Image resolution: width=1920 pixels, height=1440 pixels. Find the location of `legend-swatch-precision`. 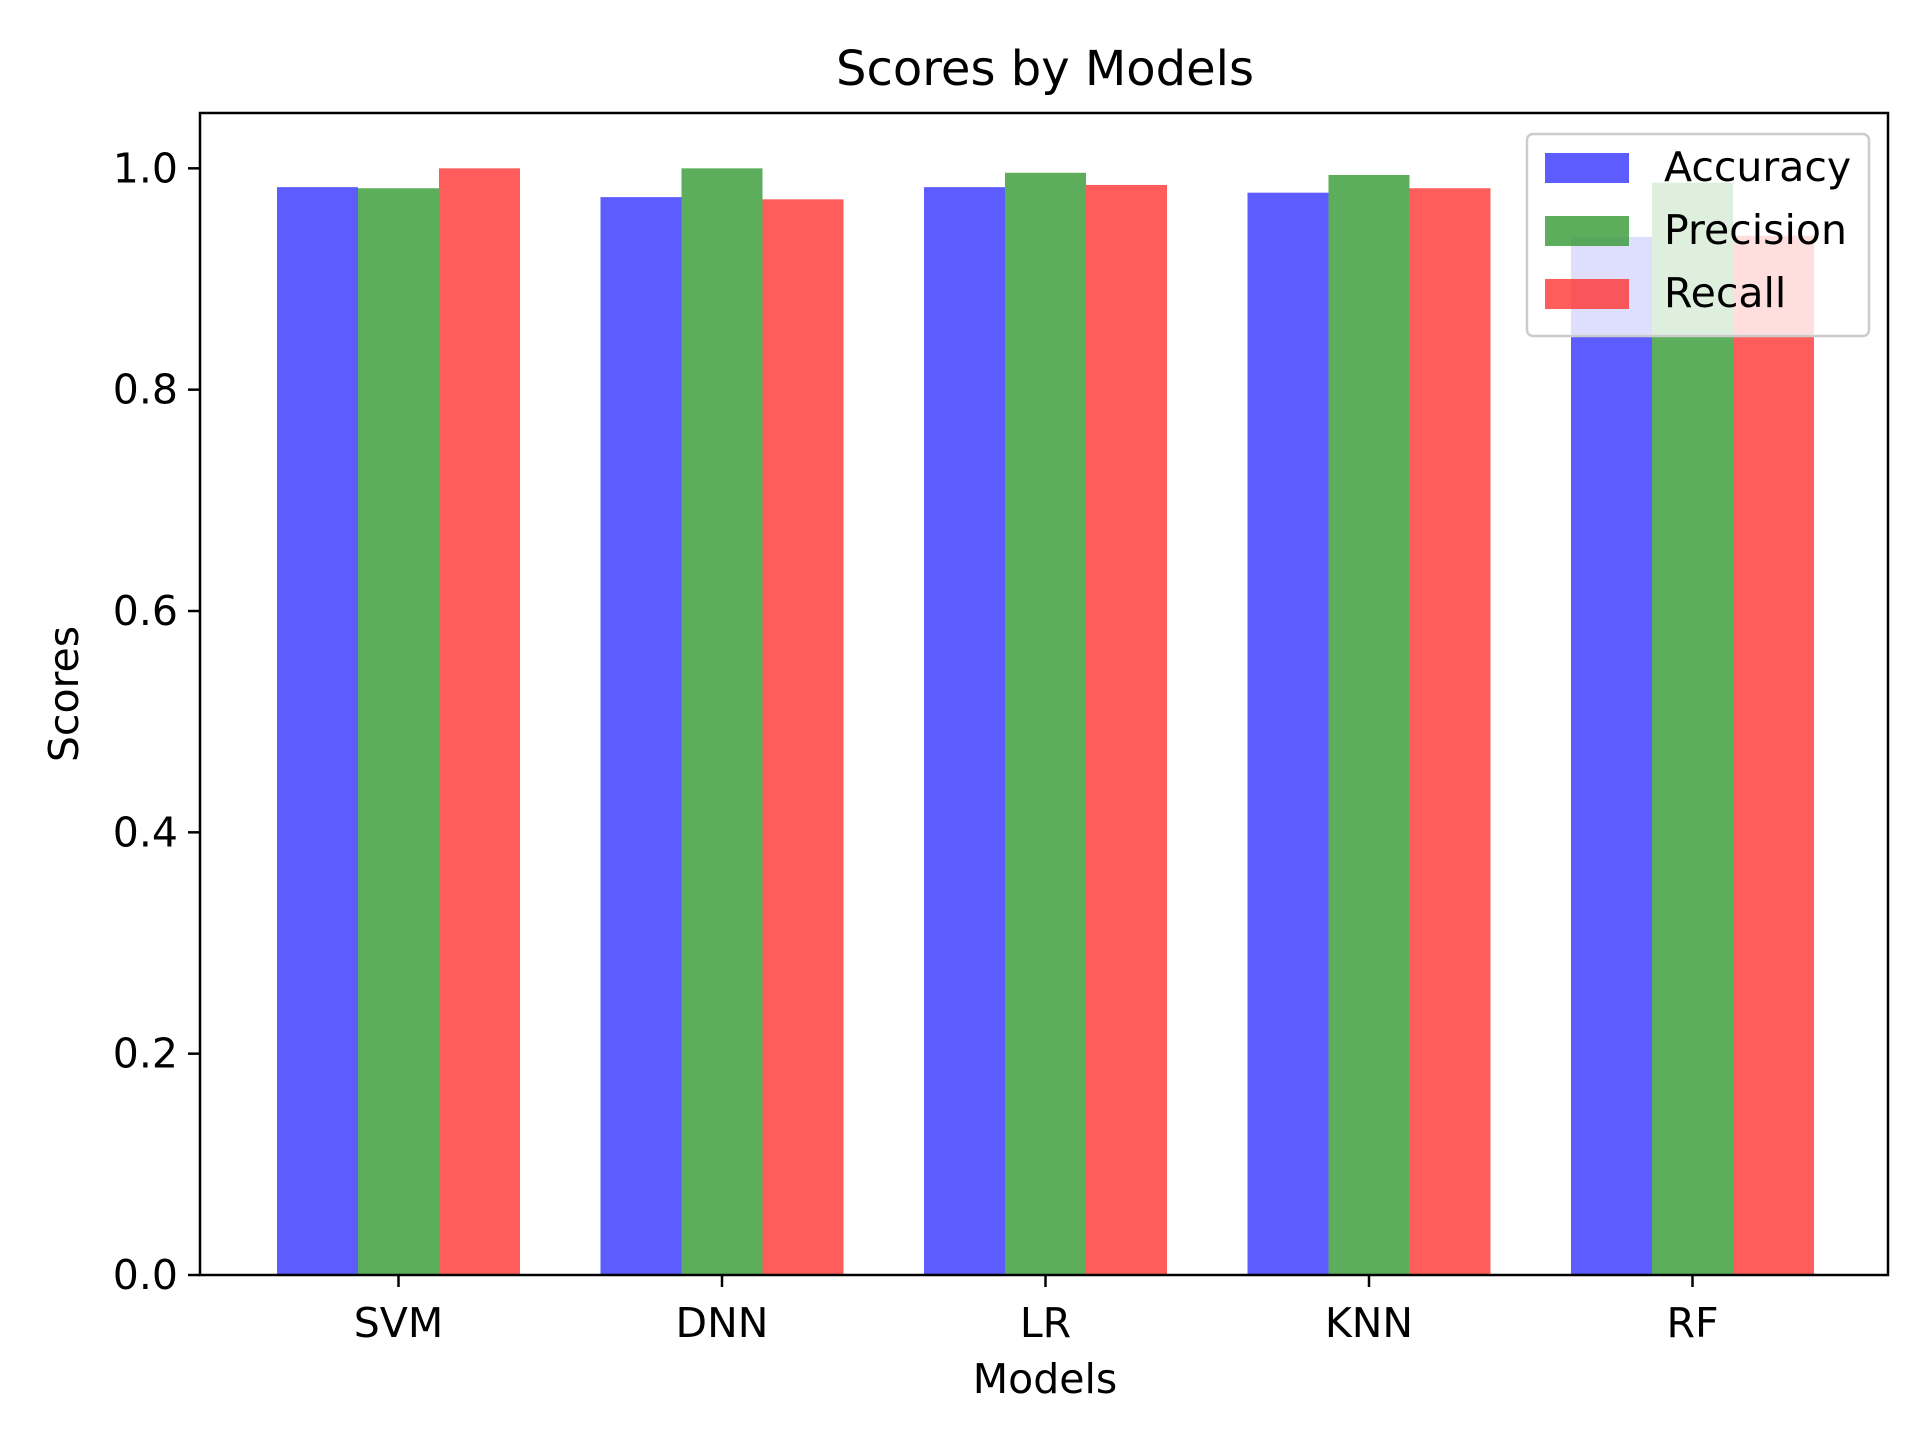

legend-swatch-precision is located at coordinates (1587, 231).